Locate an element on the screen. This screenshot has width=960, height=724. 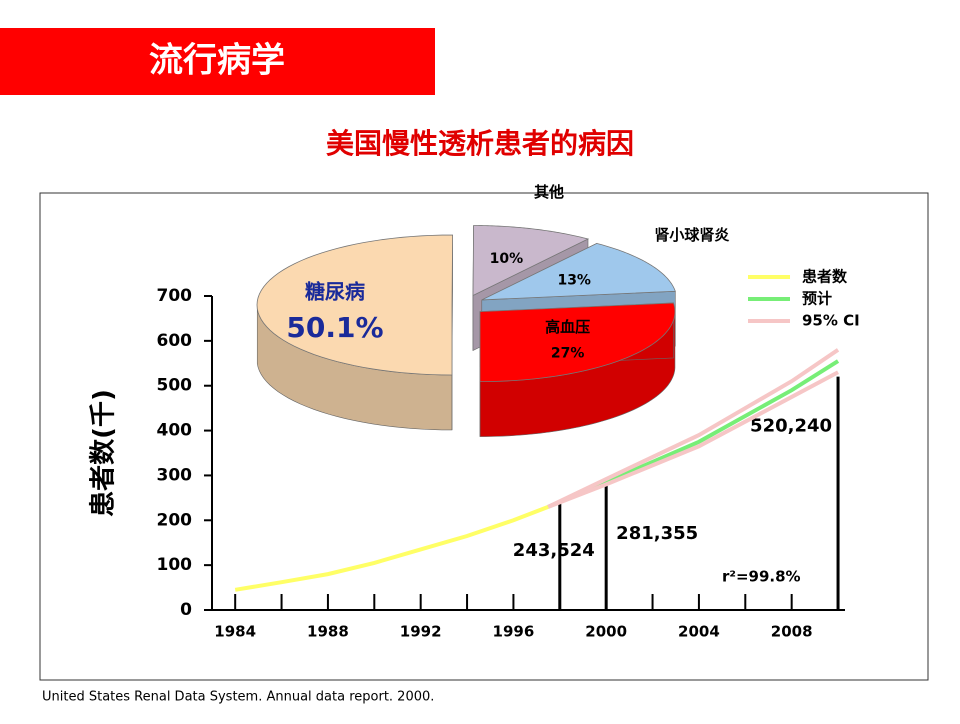
y-tick-label: 300 is located at coordinates (175, 475).